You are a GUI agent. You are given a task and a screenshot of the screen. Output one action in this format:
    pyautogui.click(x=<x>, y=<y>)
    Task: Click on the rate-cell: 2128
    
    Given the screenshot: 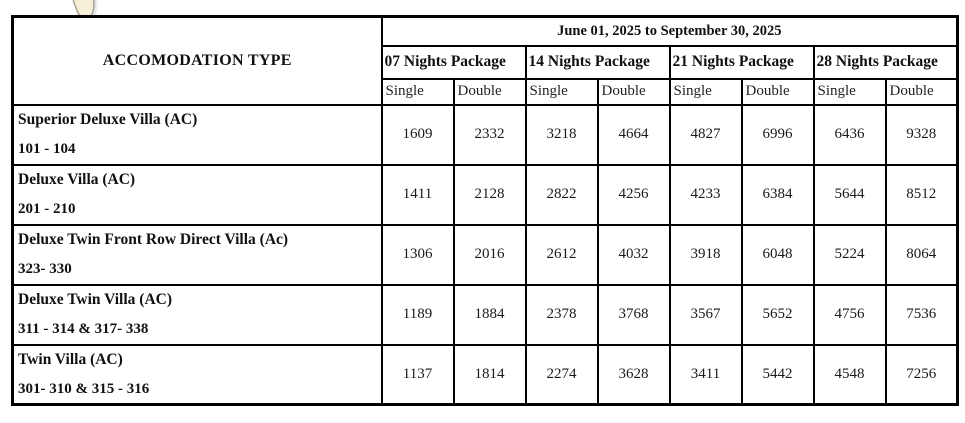 What is the action you would take?
    pyautogui.click(x=489, y=194)
    